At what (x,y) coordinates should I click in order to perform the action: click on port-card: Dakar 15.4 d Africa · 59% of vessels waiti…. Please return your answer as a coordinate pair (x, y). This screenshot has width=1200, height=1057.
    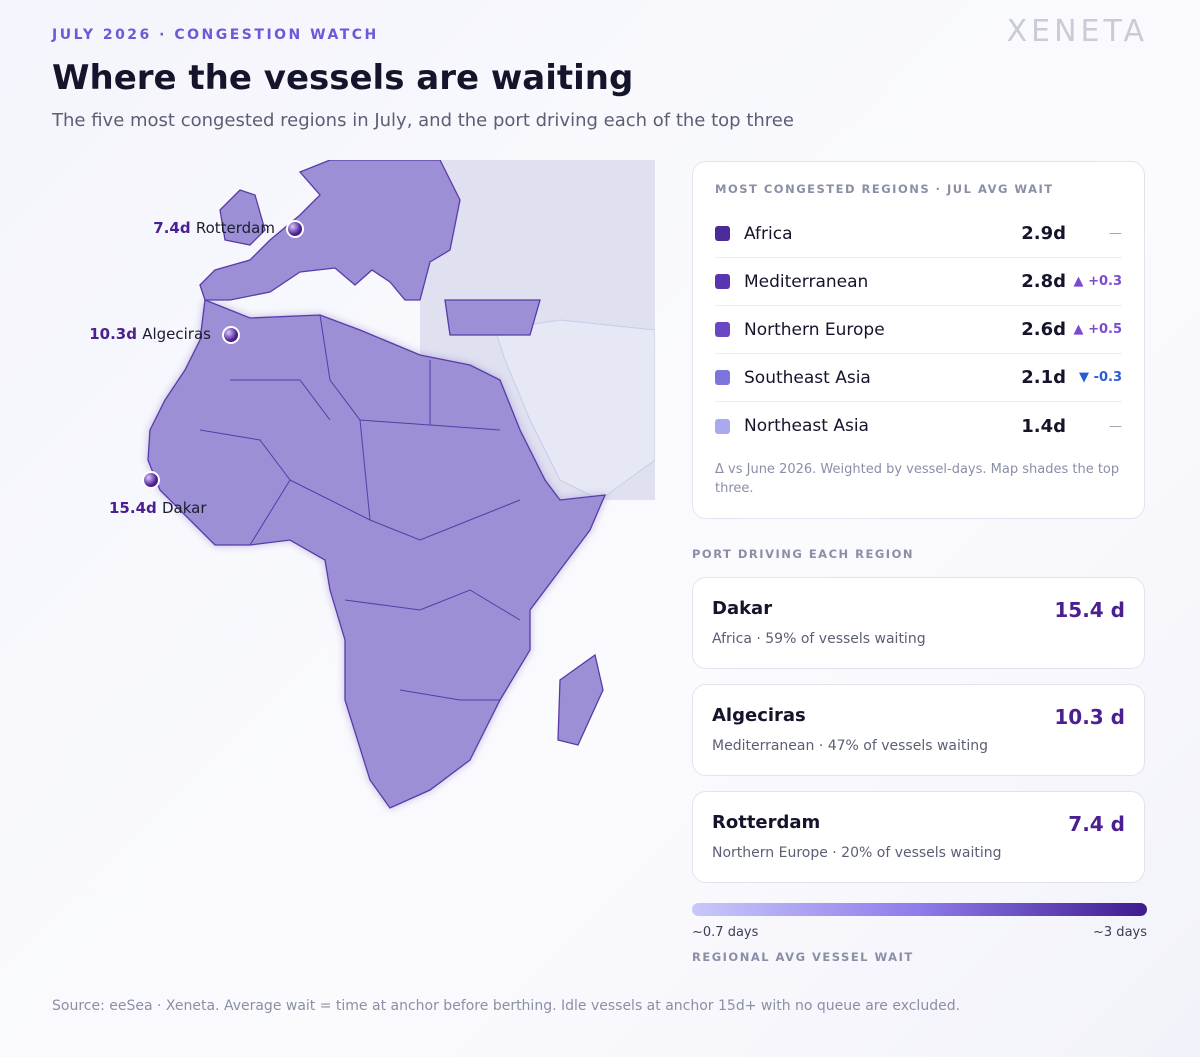
    Looking at the image, I should click on (918, 623).